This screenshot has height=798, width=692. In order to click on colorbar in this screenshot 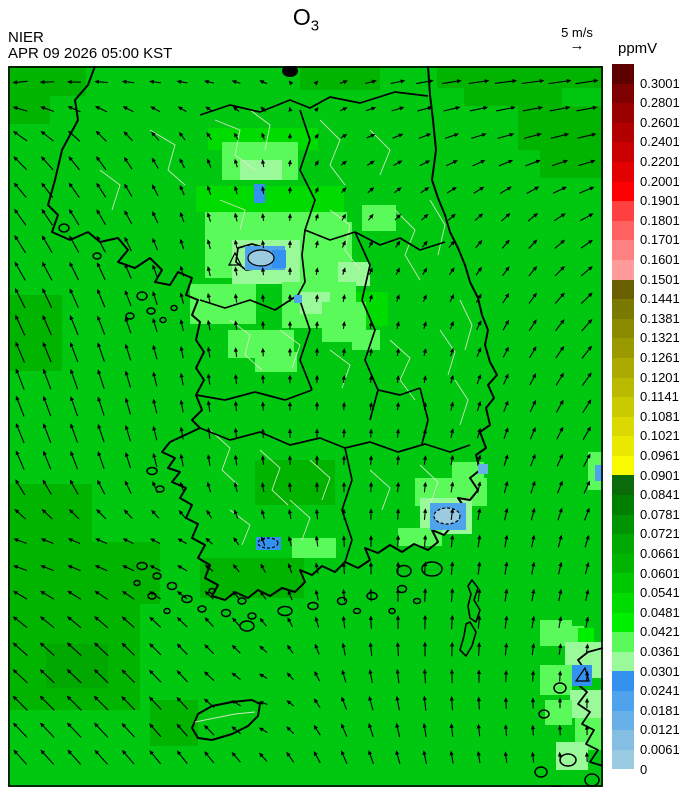, I will do `click(623, 417)`.